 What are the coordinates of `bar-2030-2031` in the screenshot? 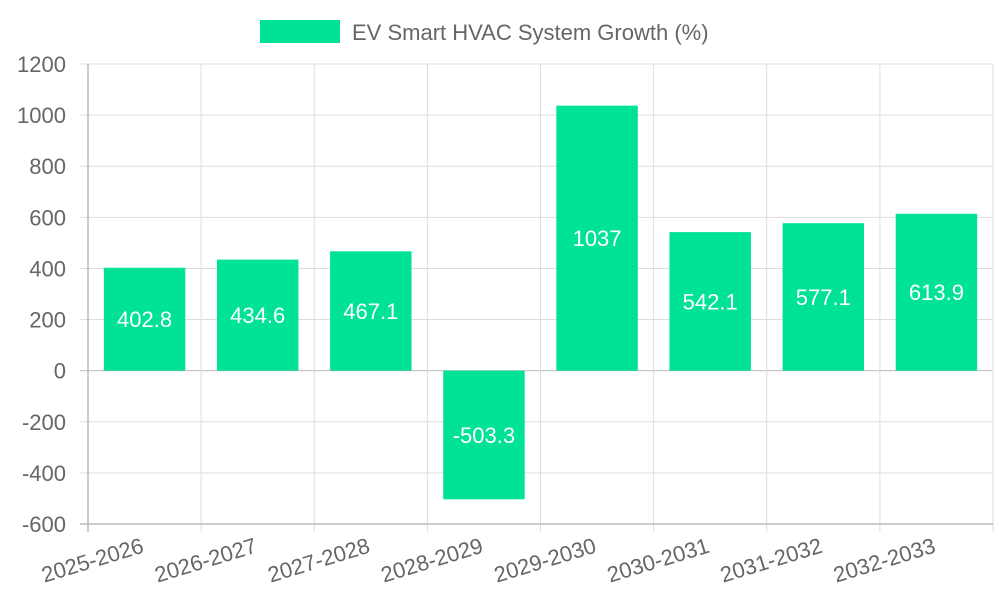 It's located at (710, 301).